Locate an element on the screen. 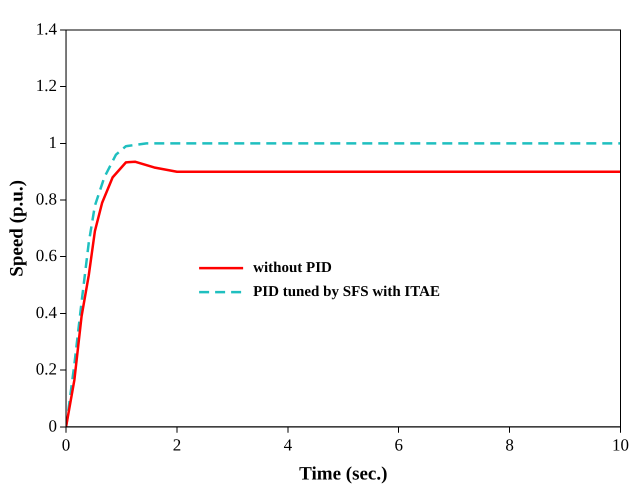  y-axis-title: Speed (p.u.) is located at coordinates (17, 228).